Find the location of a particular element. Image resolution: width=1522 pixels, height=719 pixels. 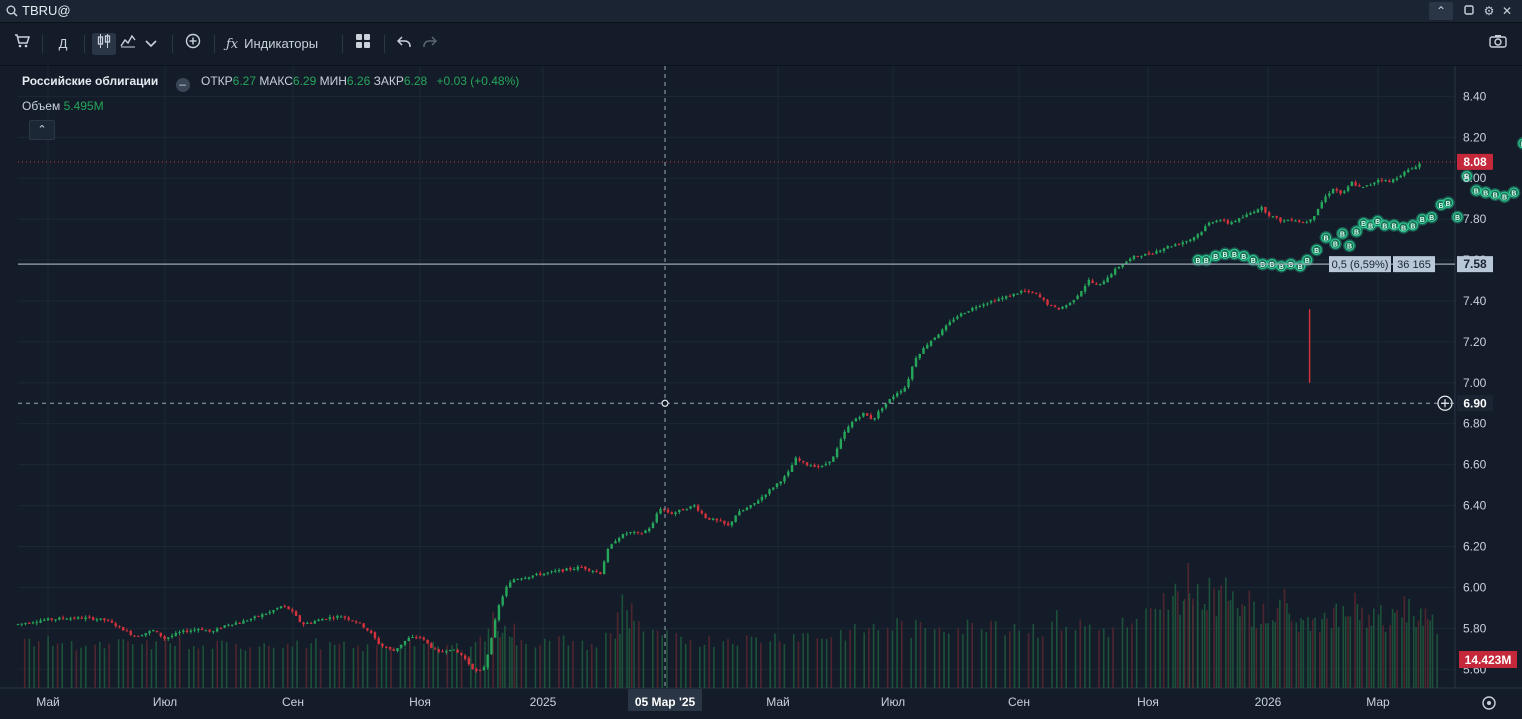

toolbar-divider is located at coordinates (384, 44).